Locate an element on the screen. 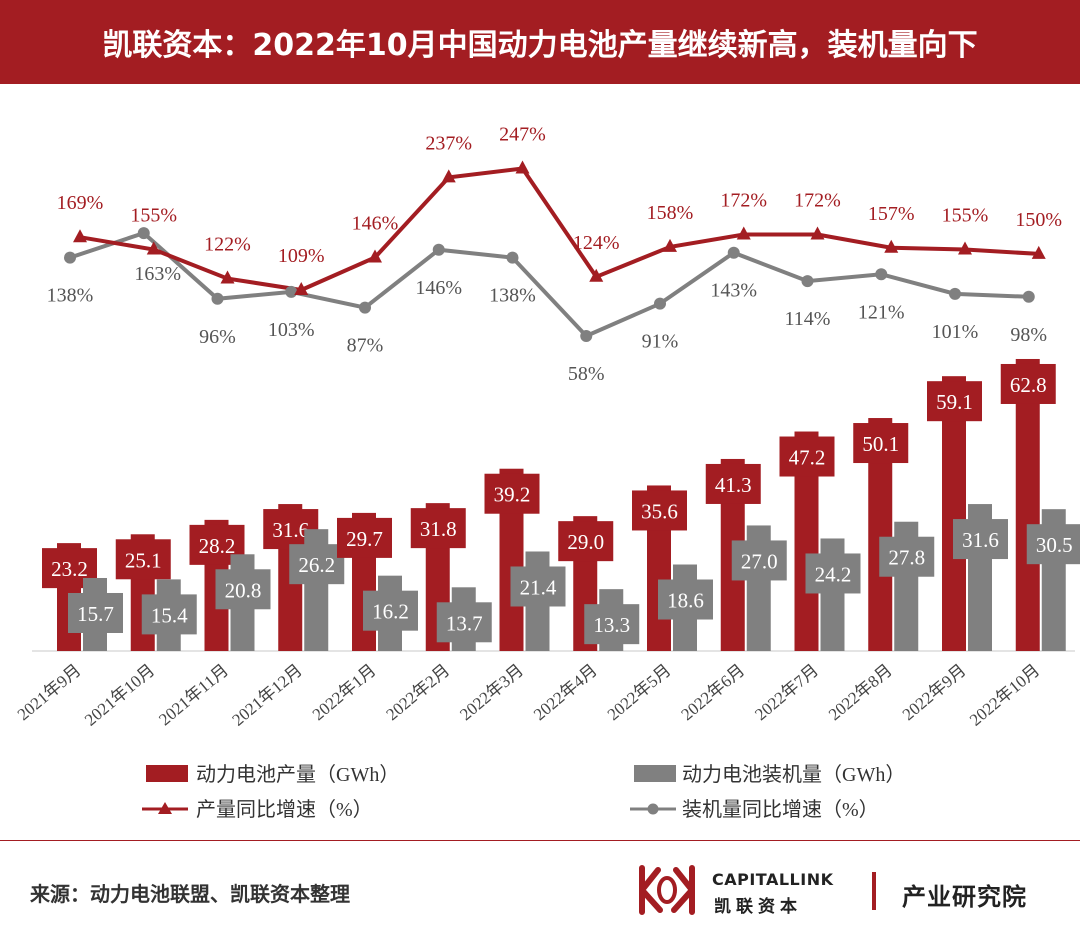  installed-growth-label: 58% is located at coordinates (586, 374).